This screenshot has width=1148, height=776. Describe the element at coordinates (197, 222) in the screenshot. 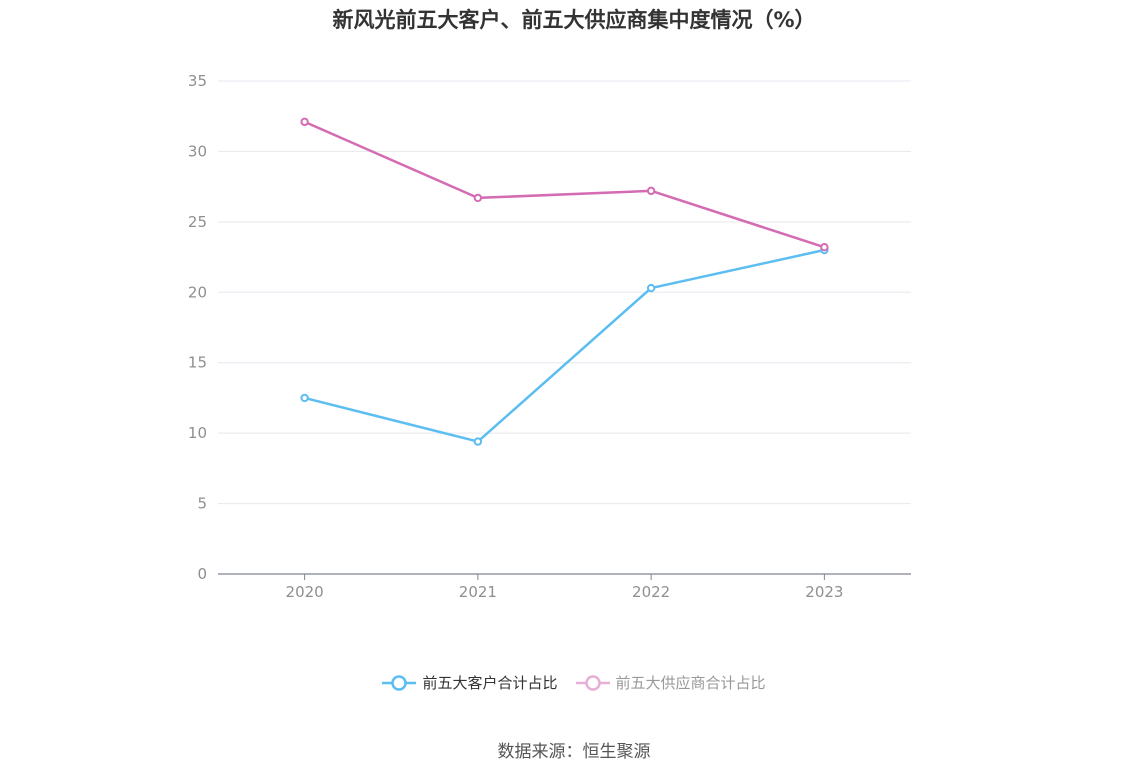

I see `y-tick-label: 25` at that location.